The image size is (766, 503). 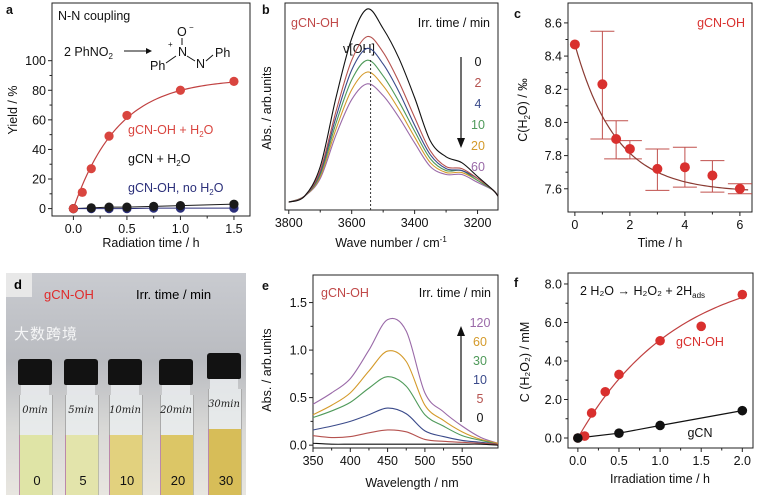 What do you see at coordinates (525, 362) in the screenshot?
I see `y-axis-label-f: C (H₂O₂) / mM` at bounding box center [525, 362].